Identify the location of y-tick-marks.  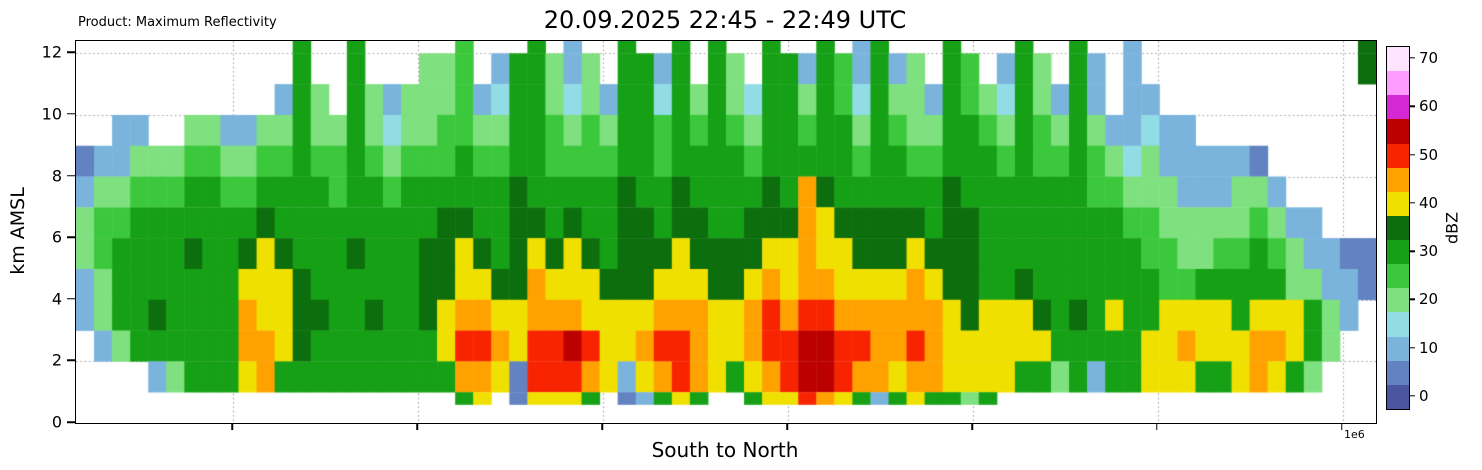
(71, 231).